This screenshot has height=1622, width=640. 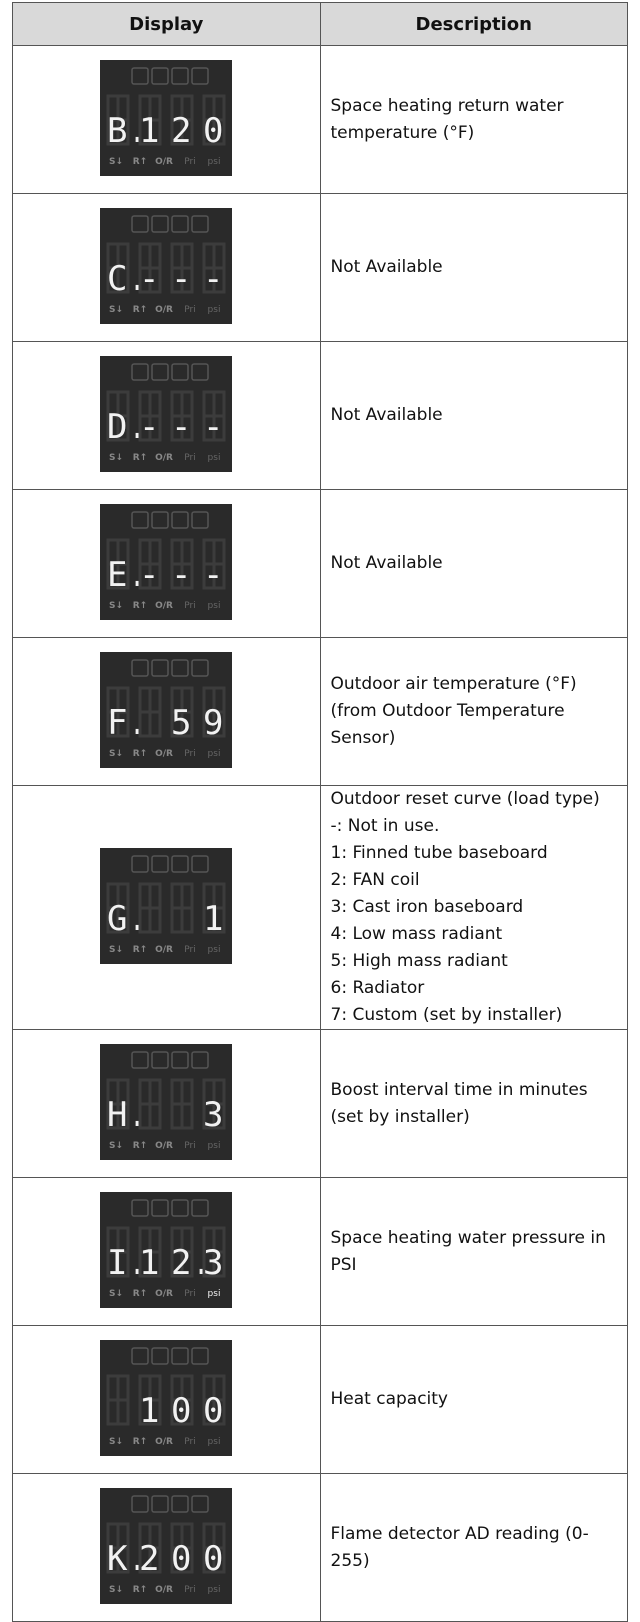 What do you see at coordinates (166, 1399) in the screenshot?
I see `display-cell: 1 0 0 S↓ R↑ O/R Pri psi` at bounding box center [166, 1399].